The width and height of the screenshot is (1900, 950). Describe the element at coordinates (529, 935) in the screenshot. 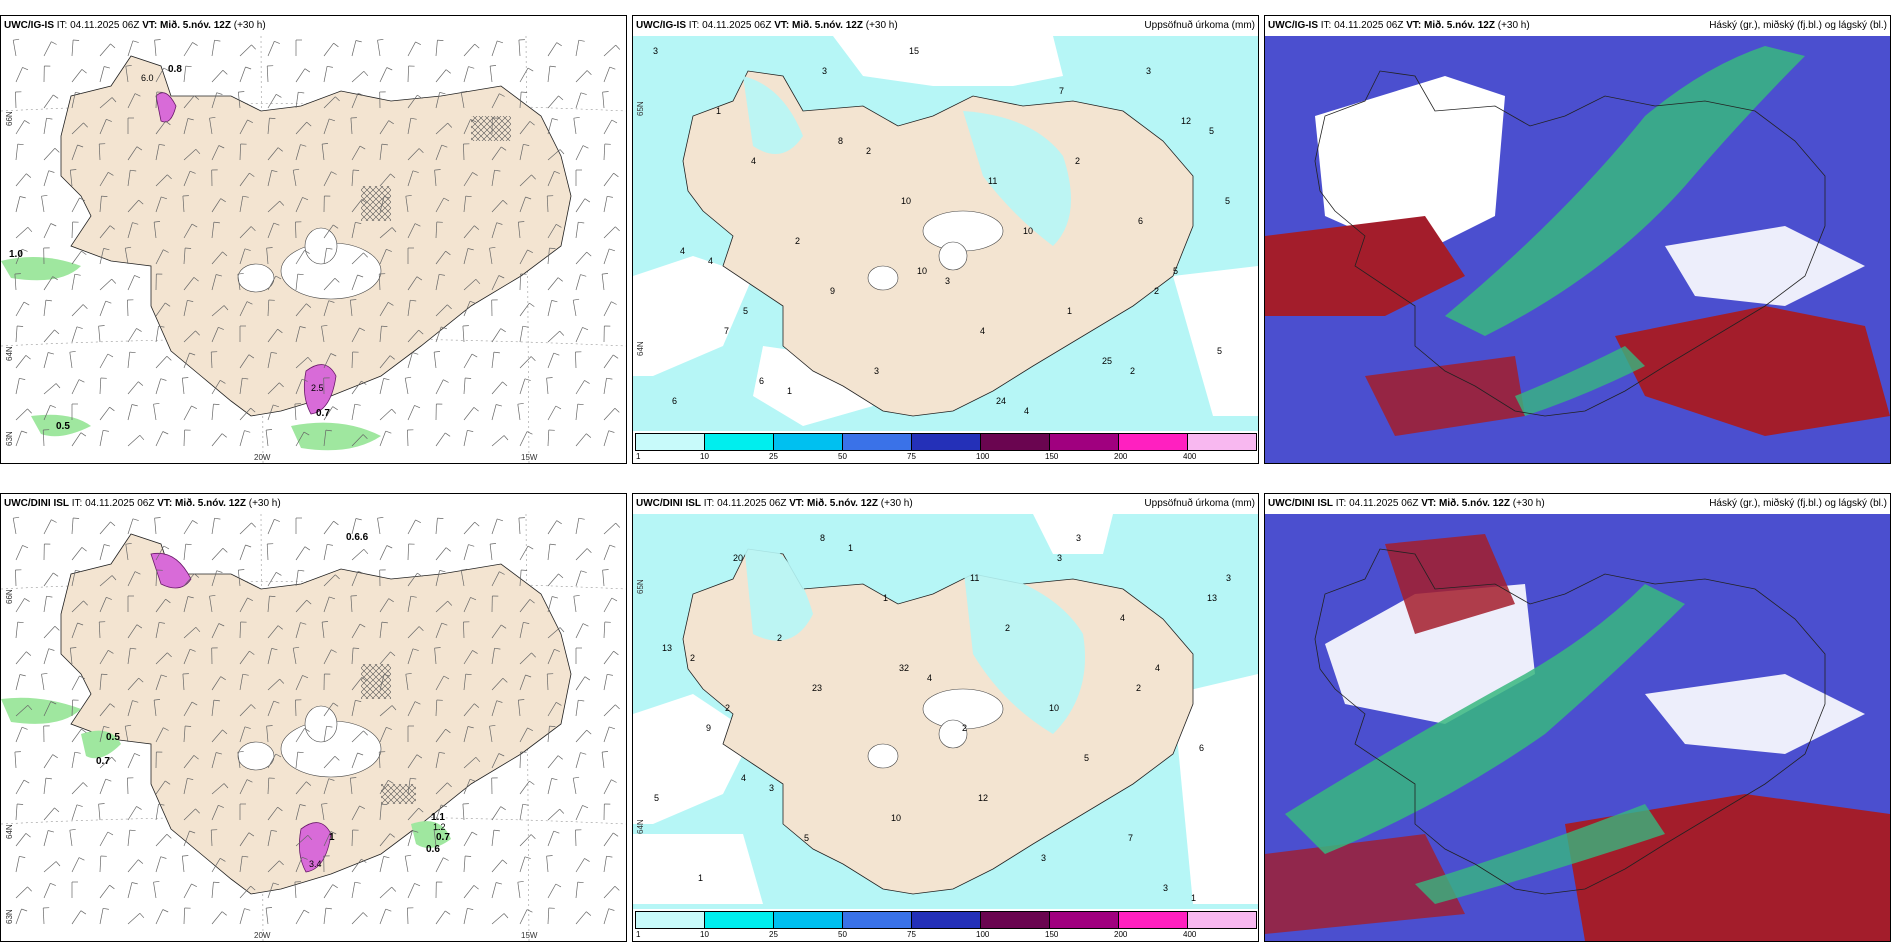

I see `lon-label: 15W` at that location.